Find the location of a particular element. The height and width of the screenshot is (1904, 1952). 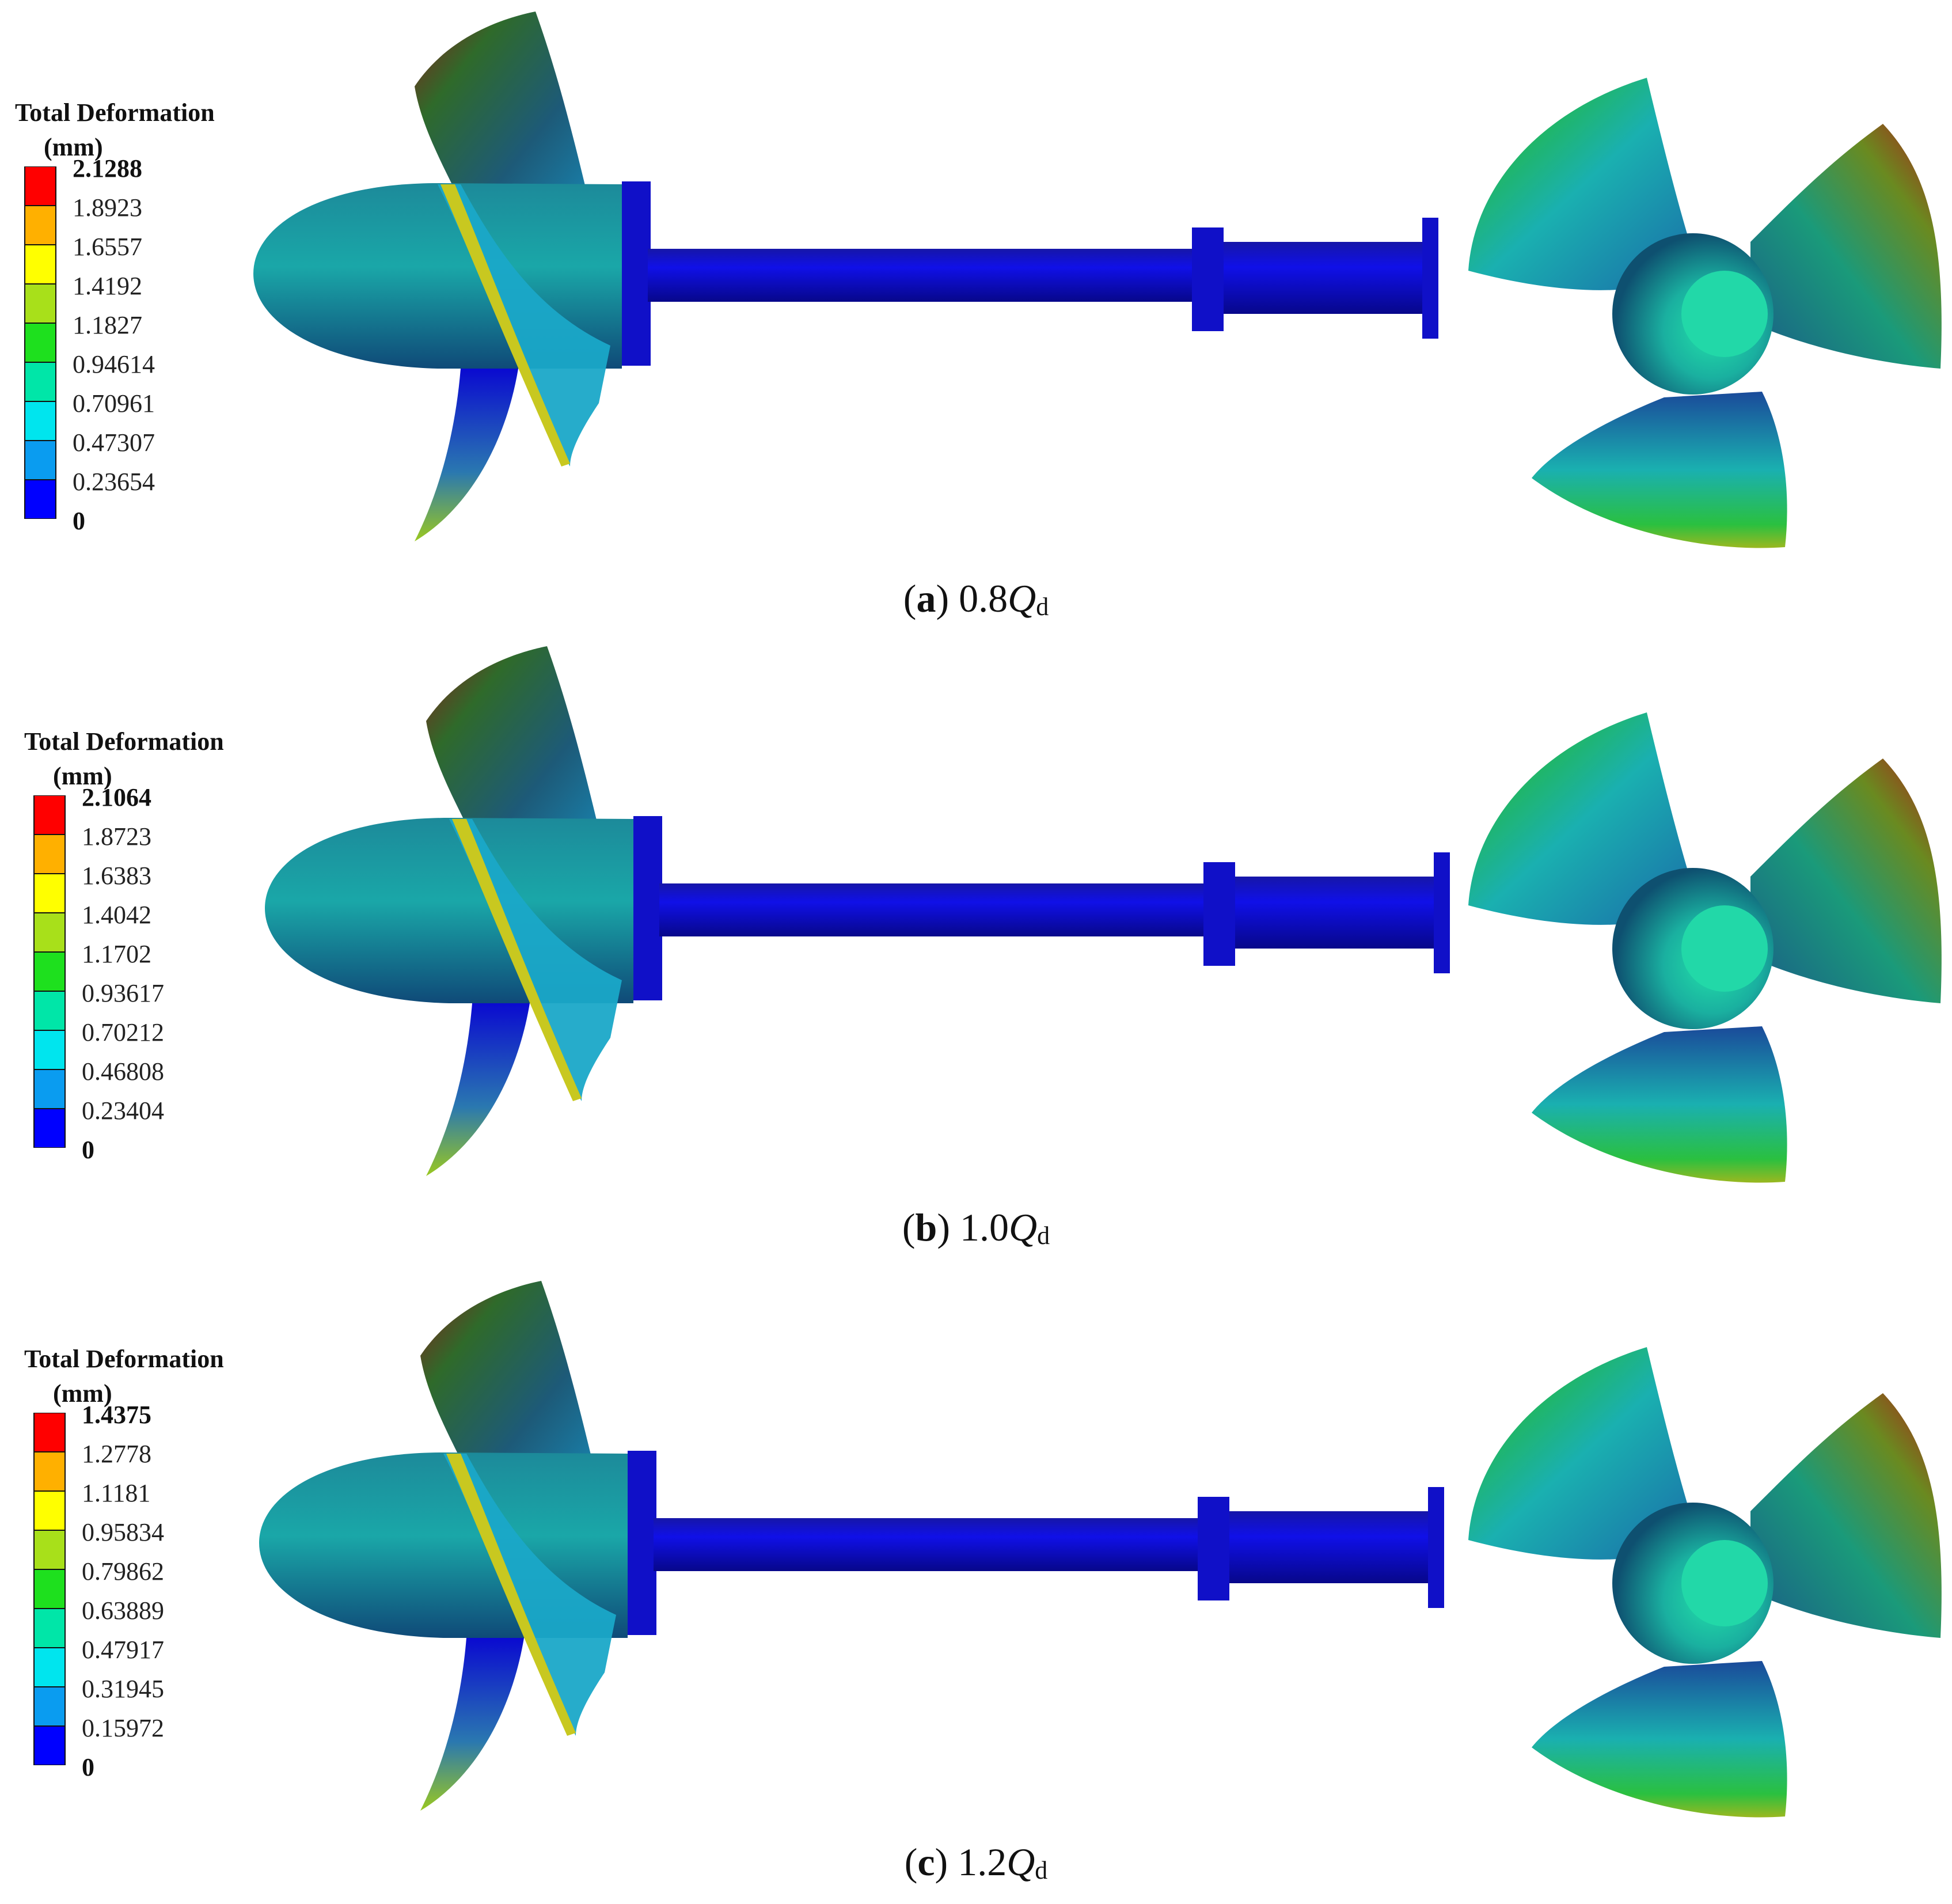

tick-label: 0.70212 is located at coordinates (123, 1032).